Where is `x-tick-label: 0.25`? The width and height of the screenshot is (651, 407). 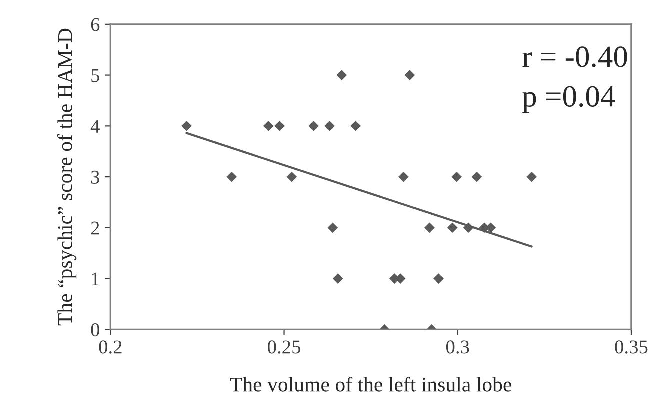 x-tick-label: 0.25 is located at coordinates (284, 347).